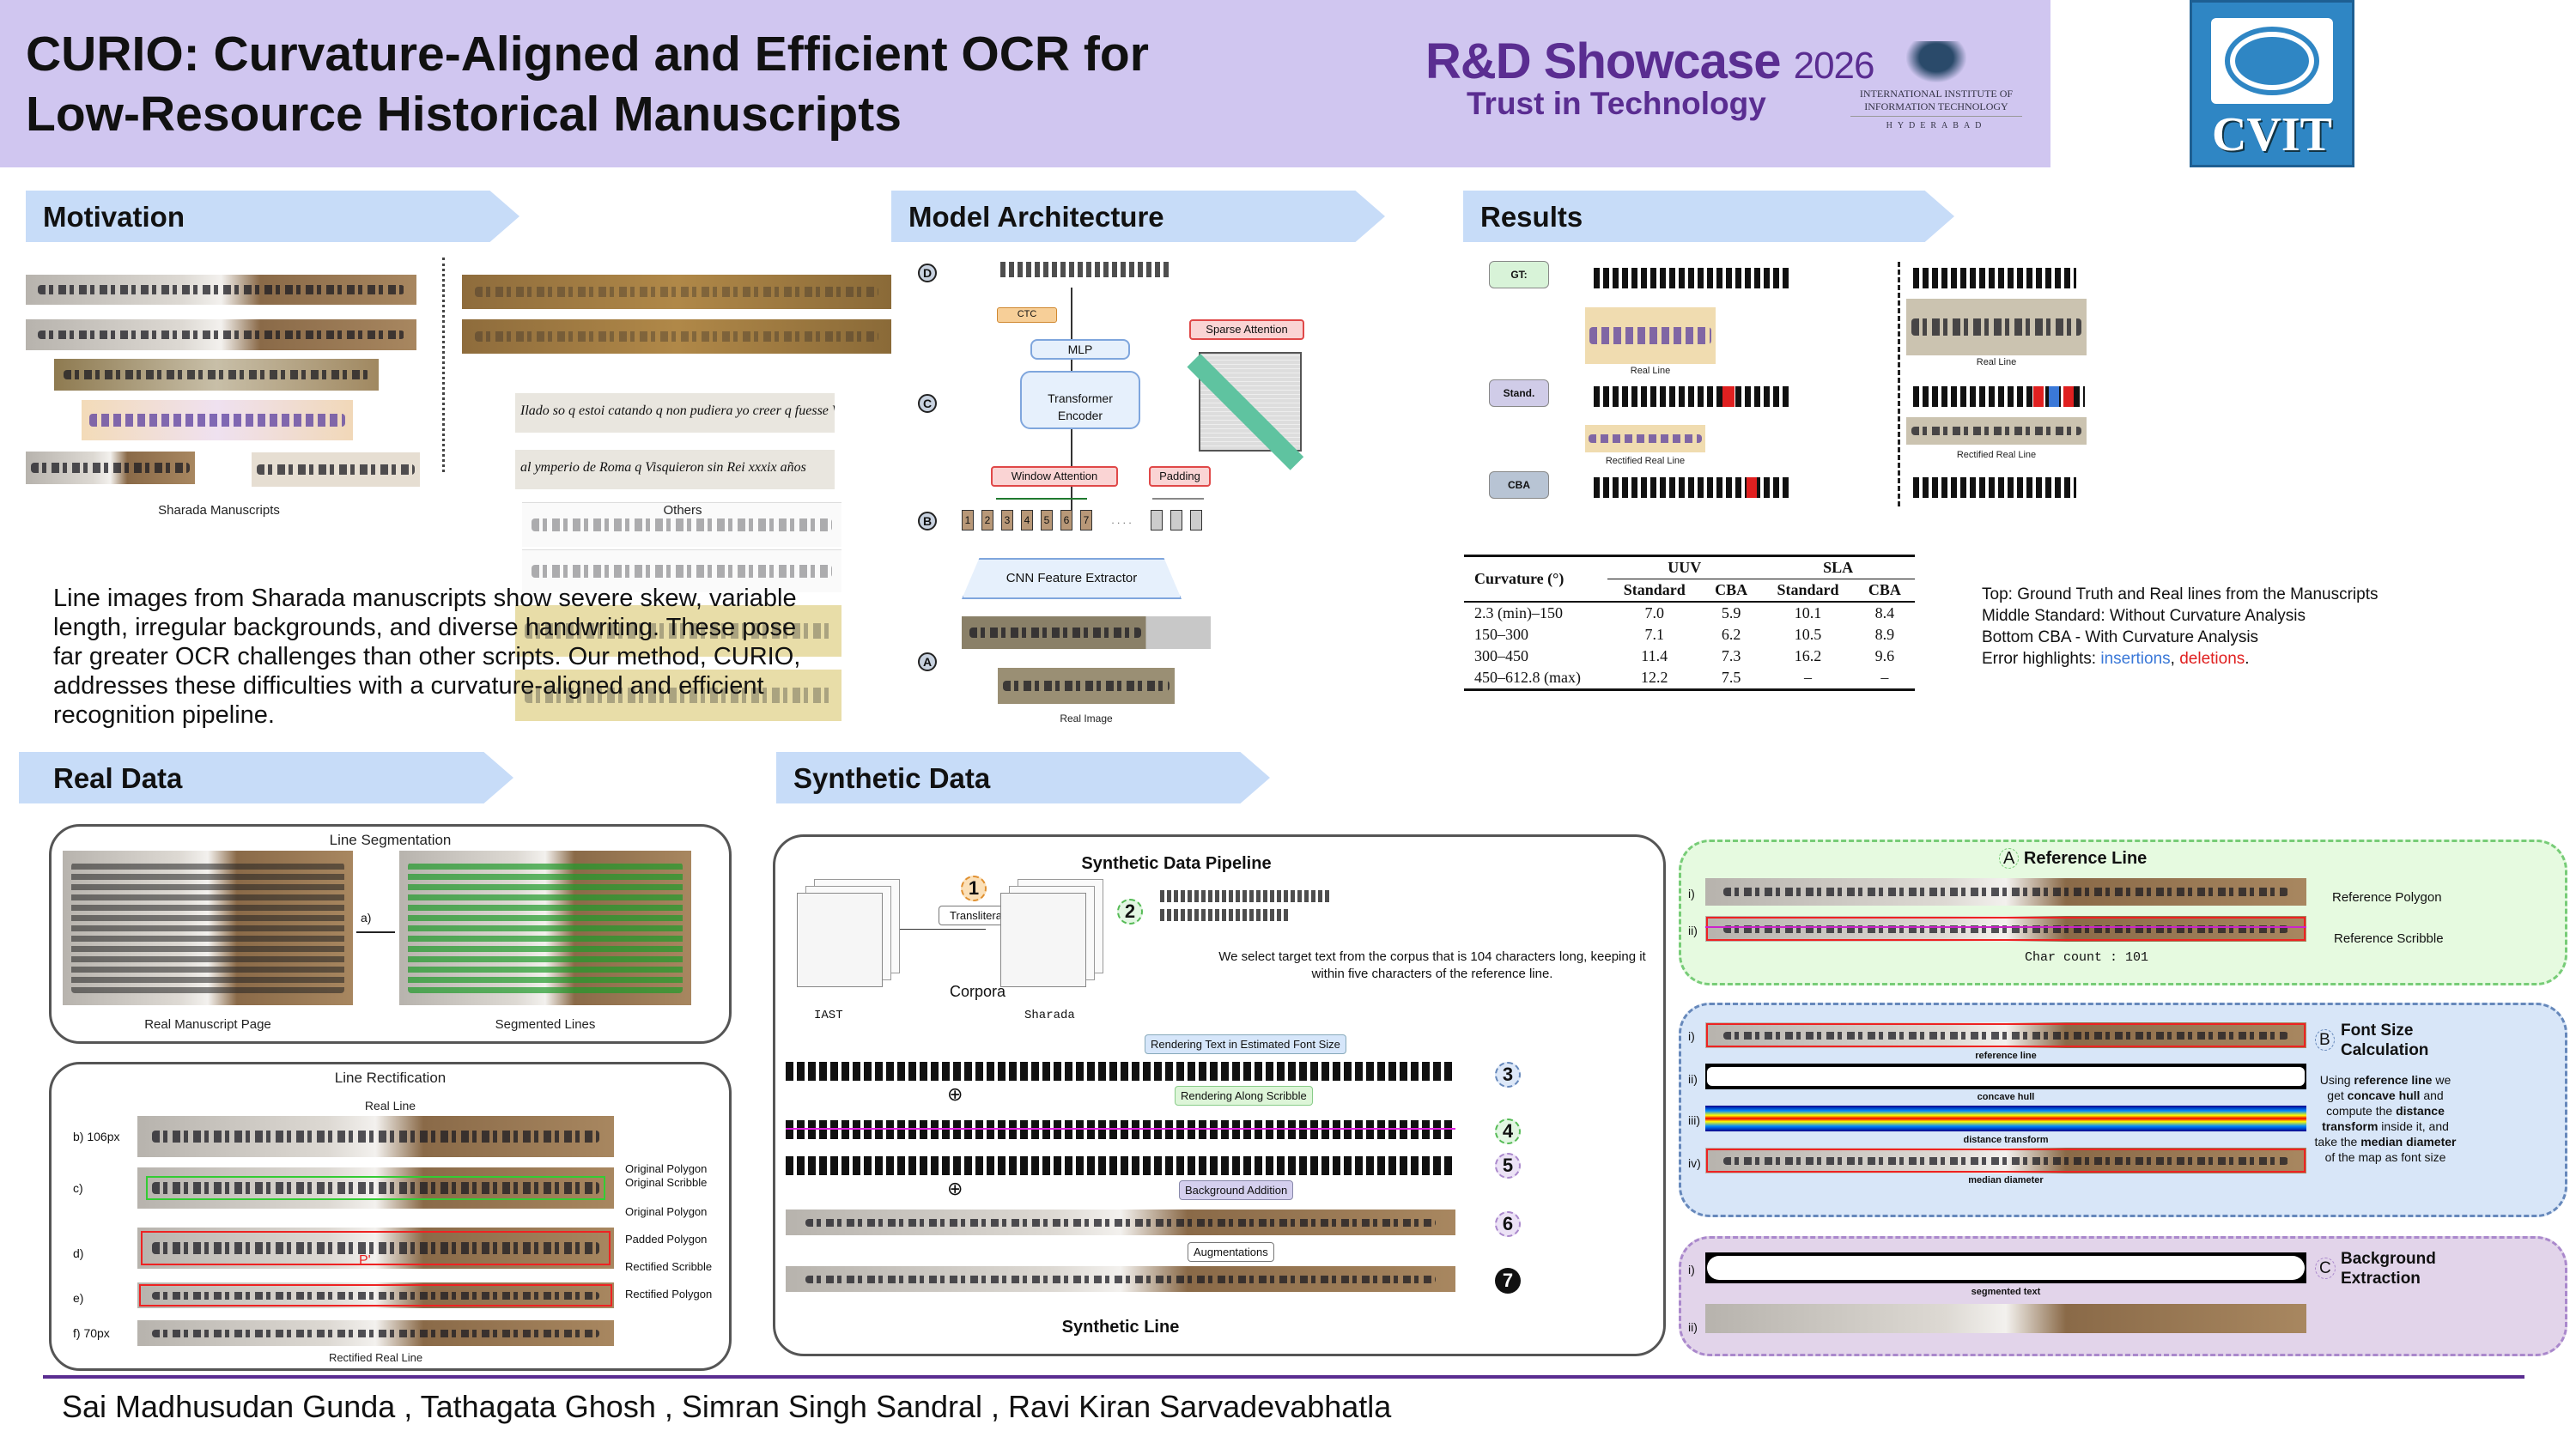  I want to click on legend-bottom: Bottom CBA - With Curvature Analysis, so click(2120, 637).